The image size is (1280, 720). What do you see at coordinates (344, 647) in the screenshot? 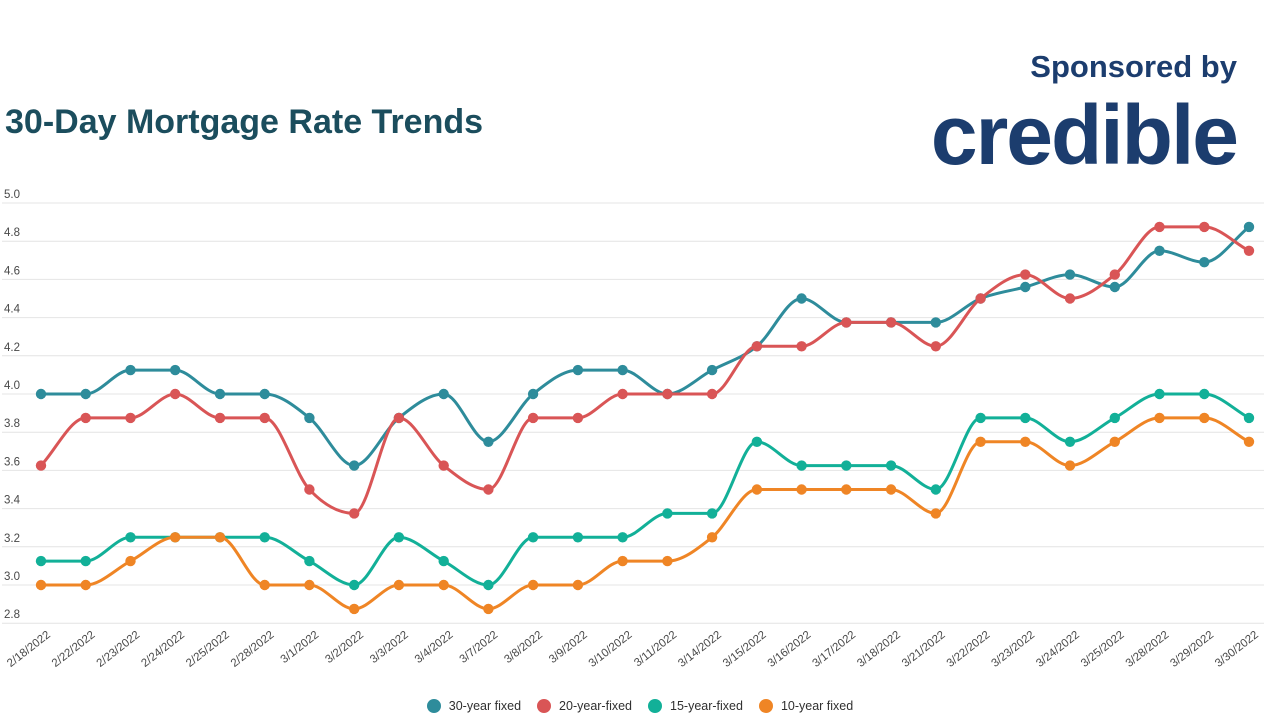
I see `x-tick-label: 3/2/2022` at bounding box center [344, 647].